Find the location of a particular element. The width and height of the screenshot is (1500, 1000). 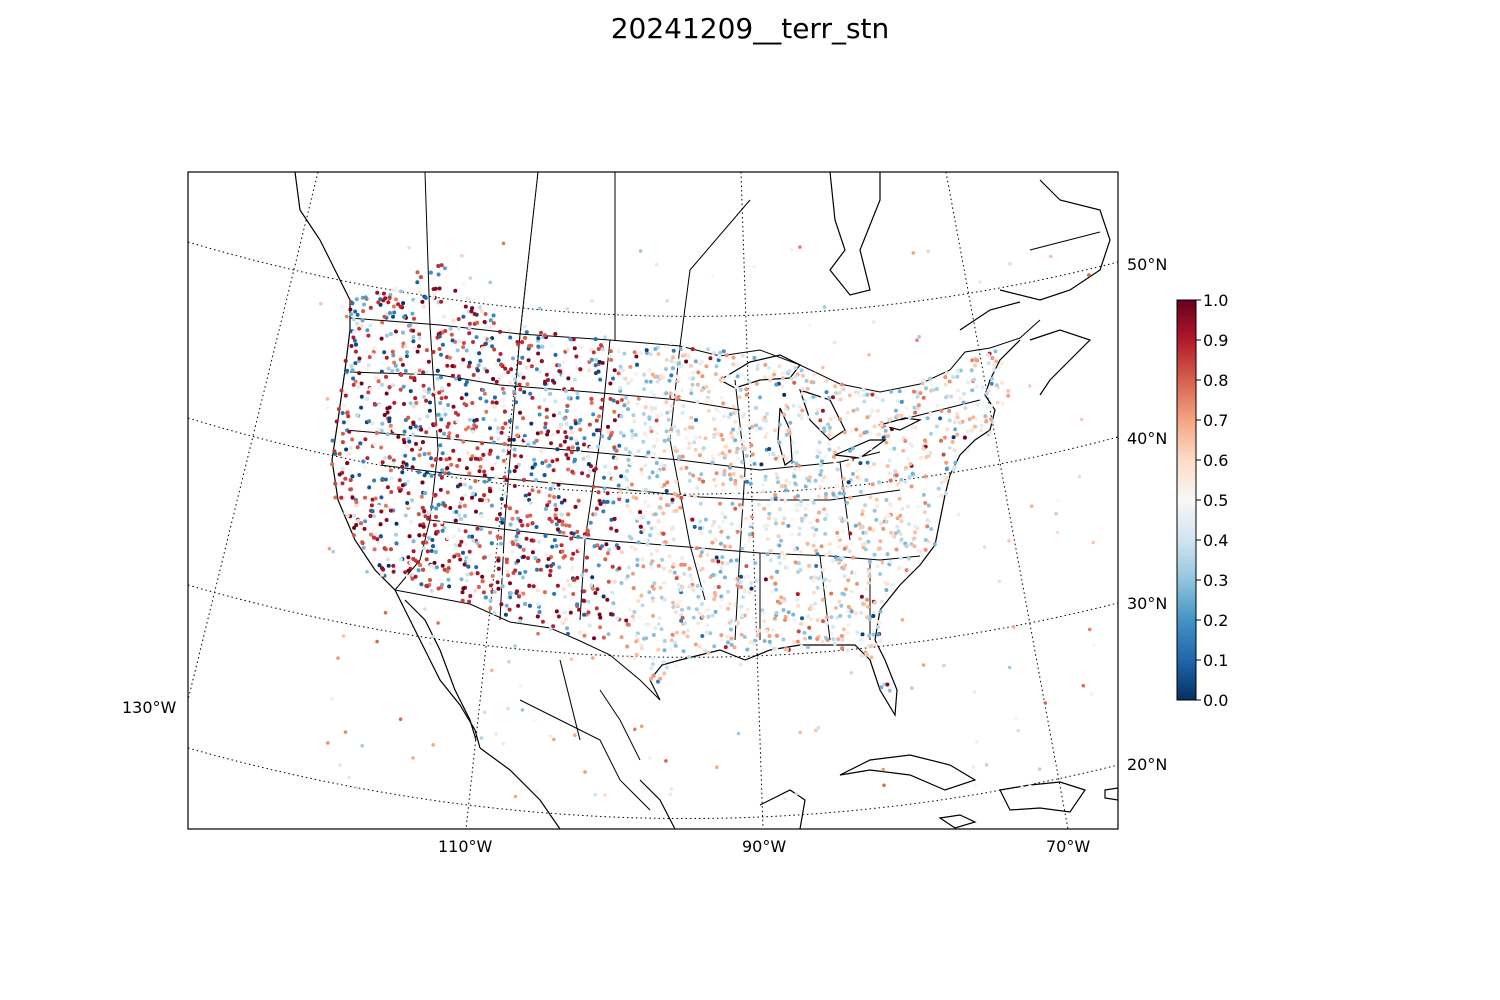

colorbar-tick-label: 0.0 is located at coordinates (1215, 700).